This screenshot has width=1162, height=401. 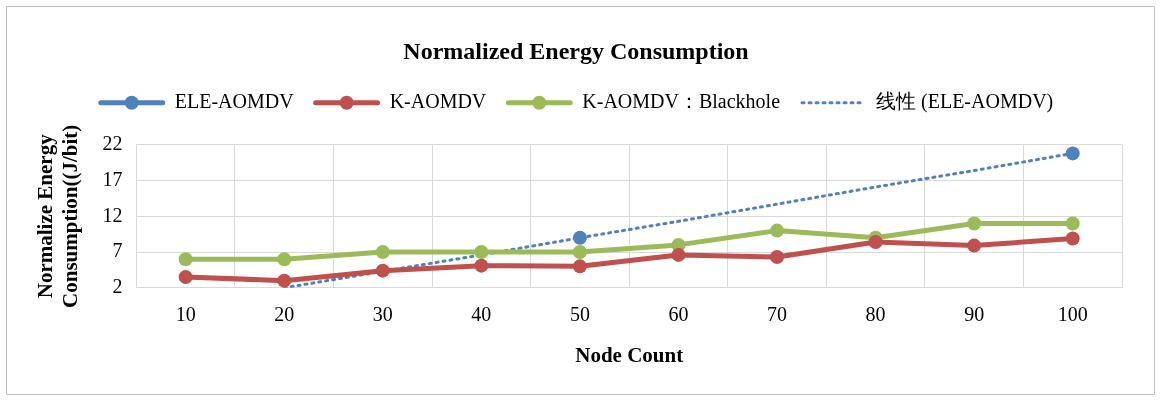 I want to click on x-tick-label: 70, so click(x=777, y=314).